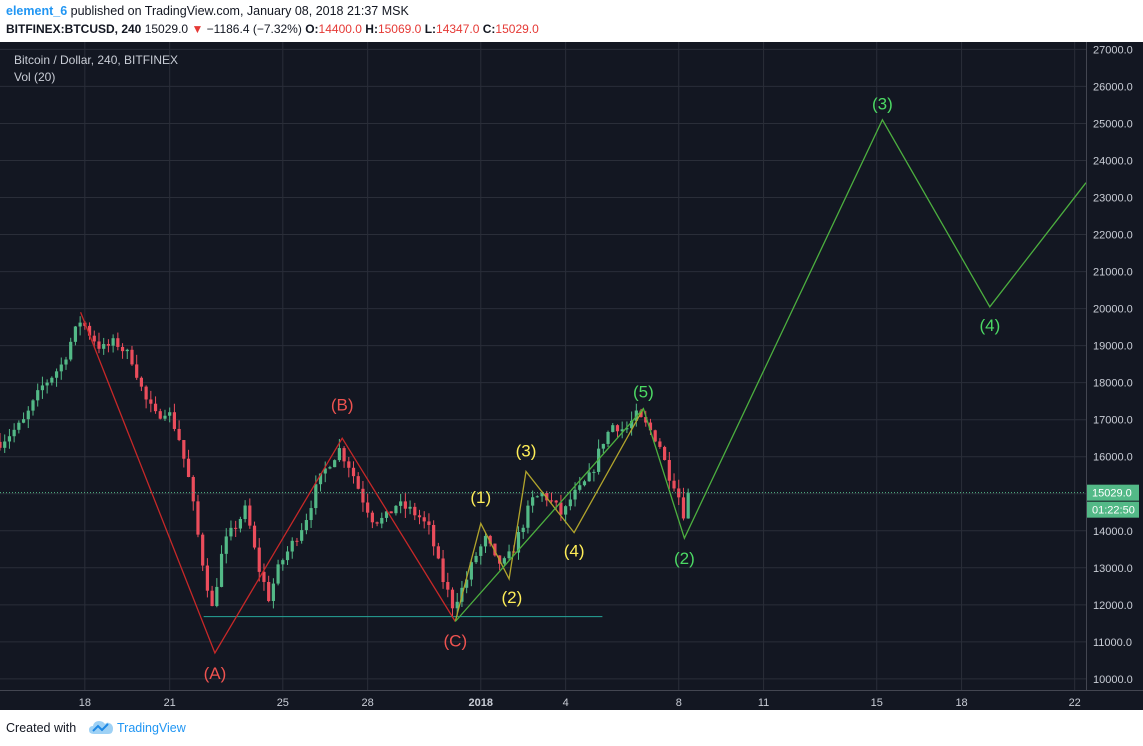 The height and width of the screenshot is (746, 1143). What do you see at coordinates (371, 29) in the screenshot?
I see `high-label: H:` at bounding box center [371, 29].